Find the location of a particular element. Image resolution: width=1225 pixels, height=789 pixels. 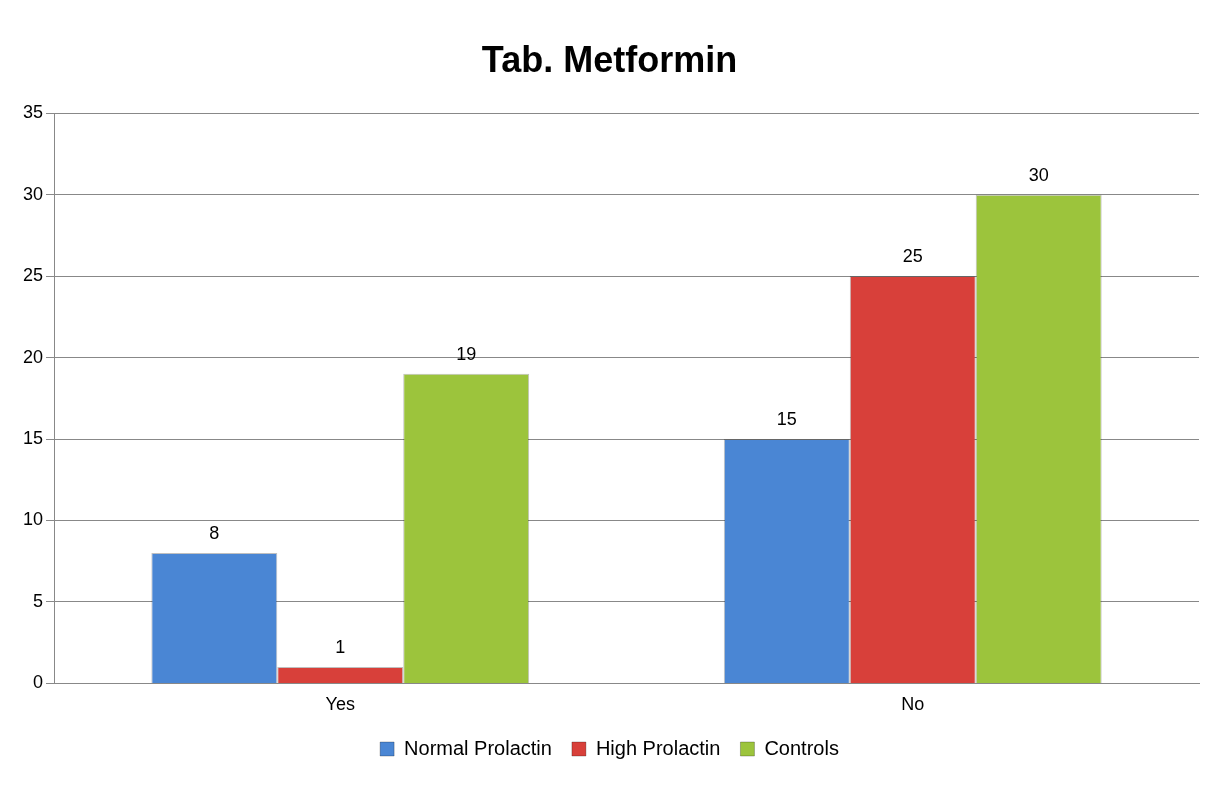

data-label: 1 is located at coordinates (340, 647).